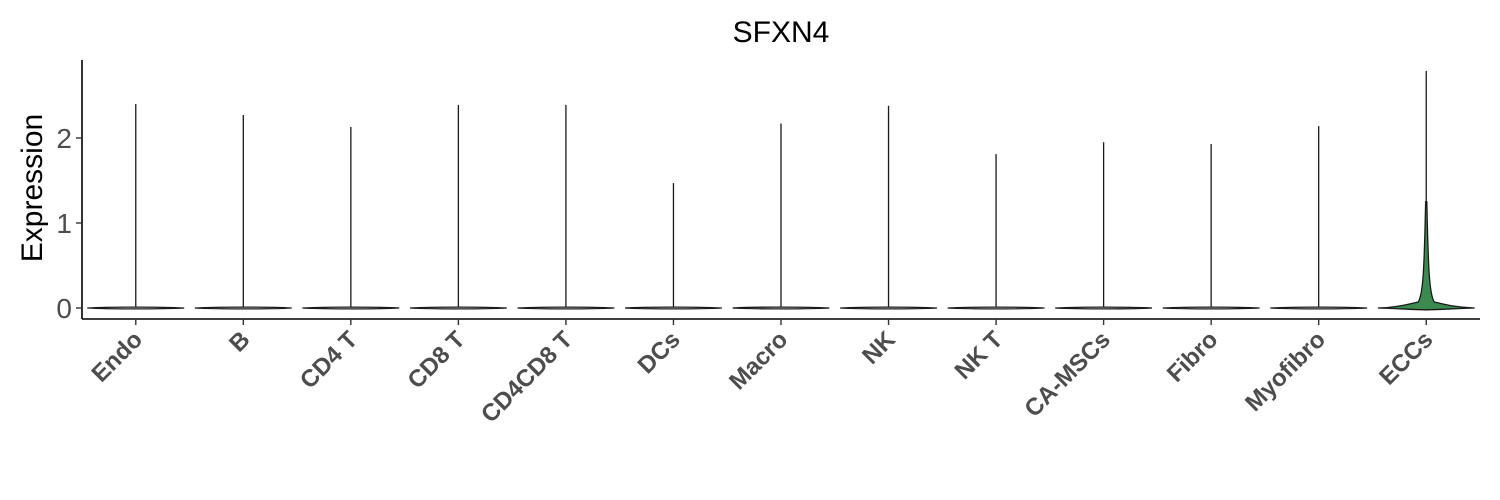 The width and height of the screenshot is (1500, 500). I want to click on violin-cd4-t, so click(351, 218).